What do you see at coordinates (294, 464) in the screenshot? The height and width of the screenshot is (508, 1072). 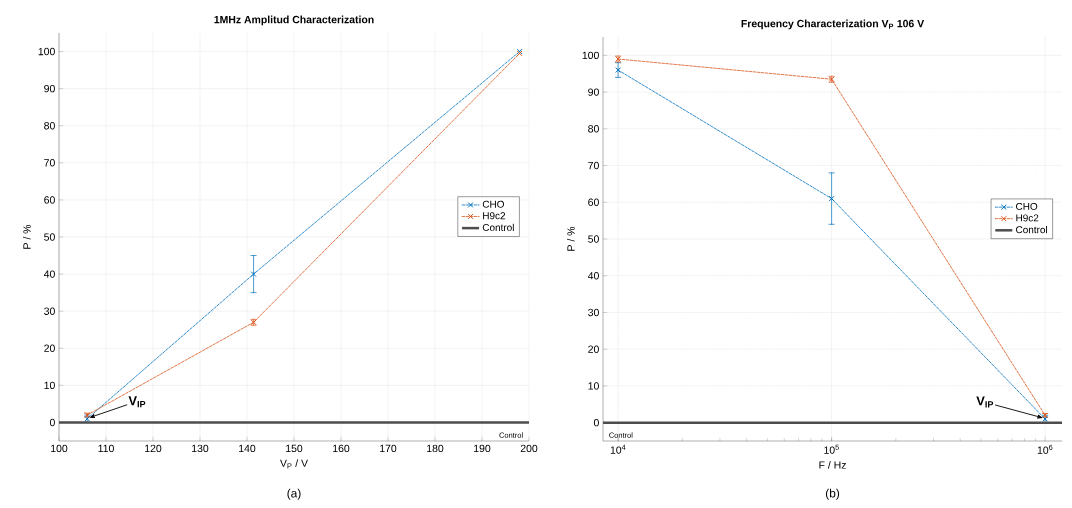 I see `x-axis-title: V$_{P}$ / V` at bounding box center [294, 464].